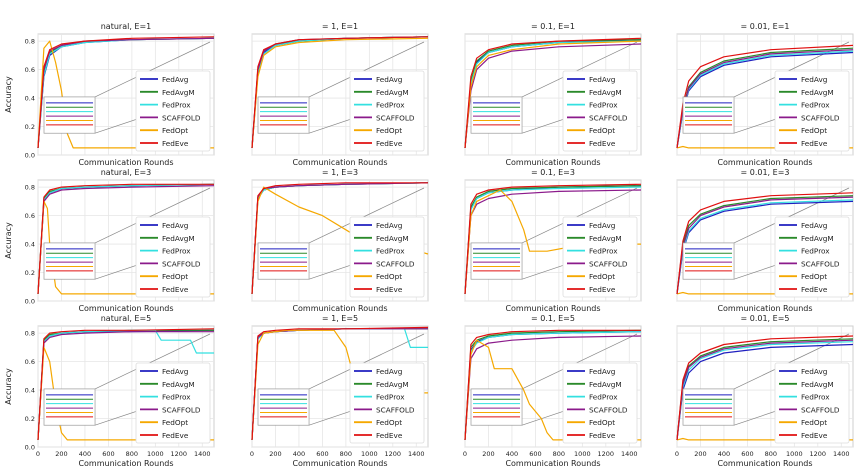 Image resolution: width=863 pixels, height=476 pixels. What do you see at coordinates (765, 172) in the screenshot?
I see `panel-title: = 0.01, E=3` at bounding box center [765, 172].